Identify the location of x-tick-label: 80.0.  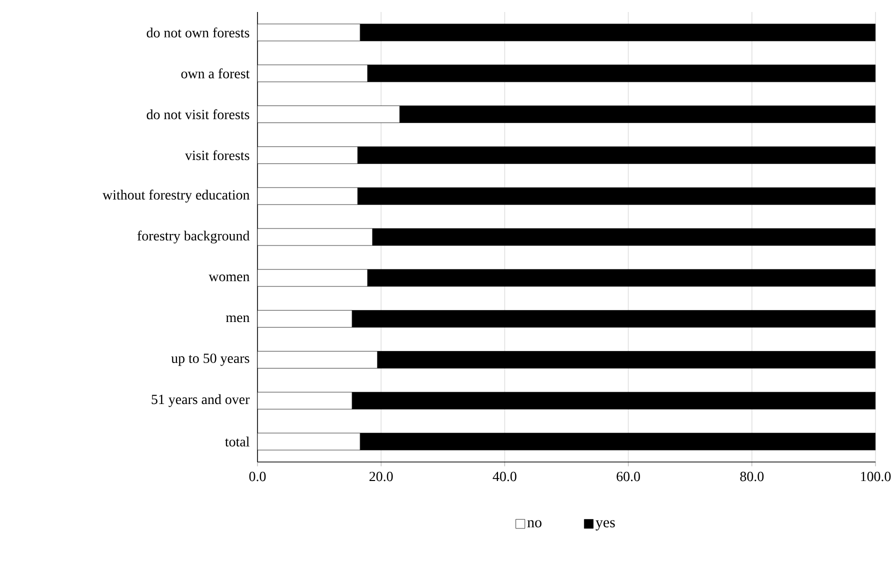
(752, 477).